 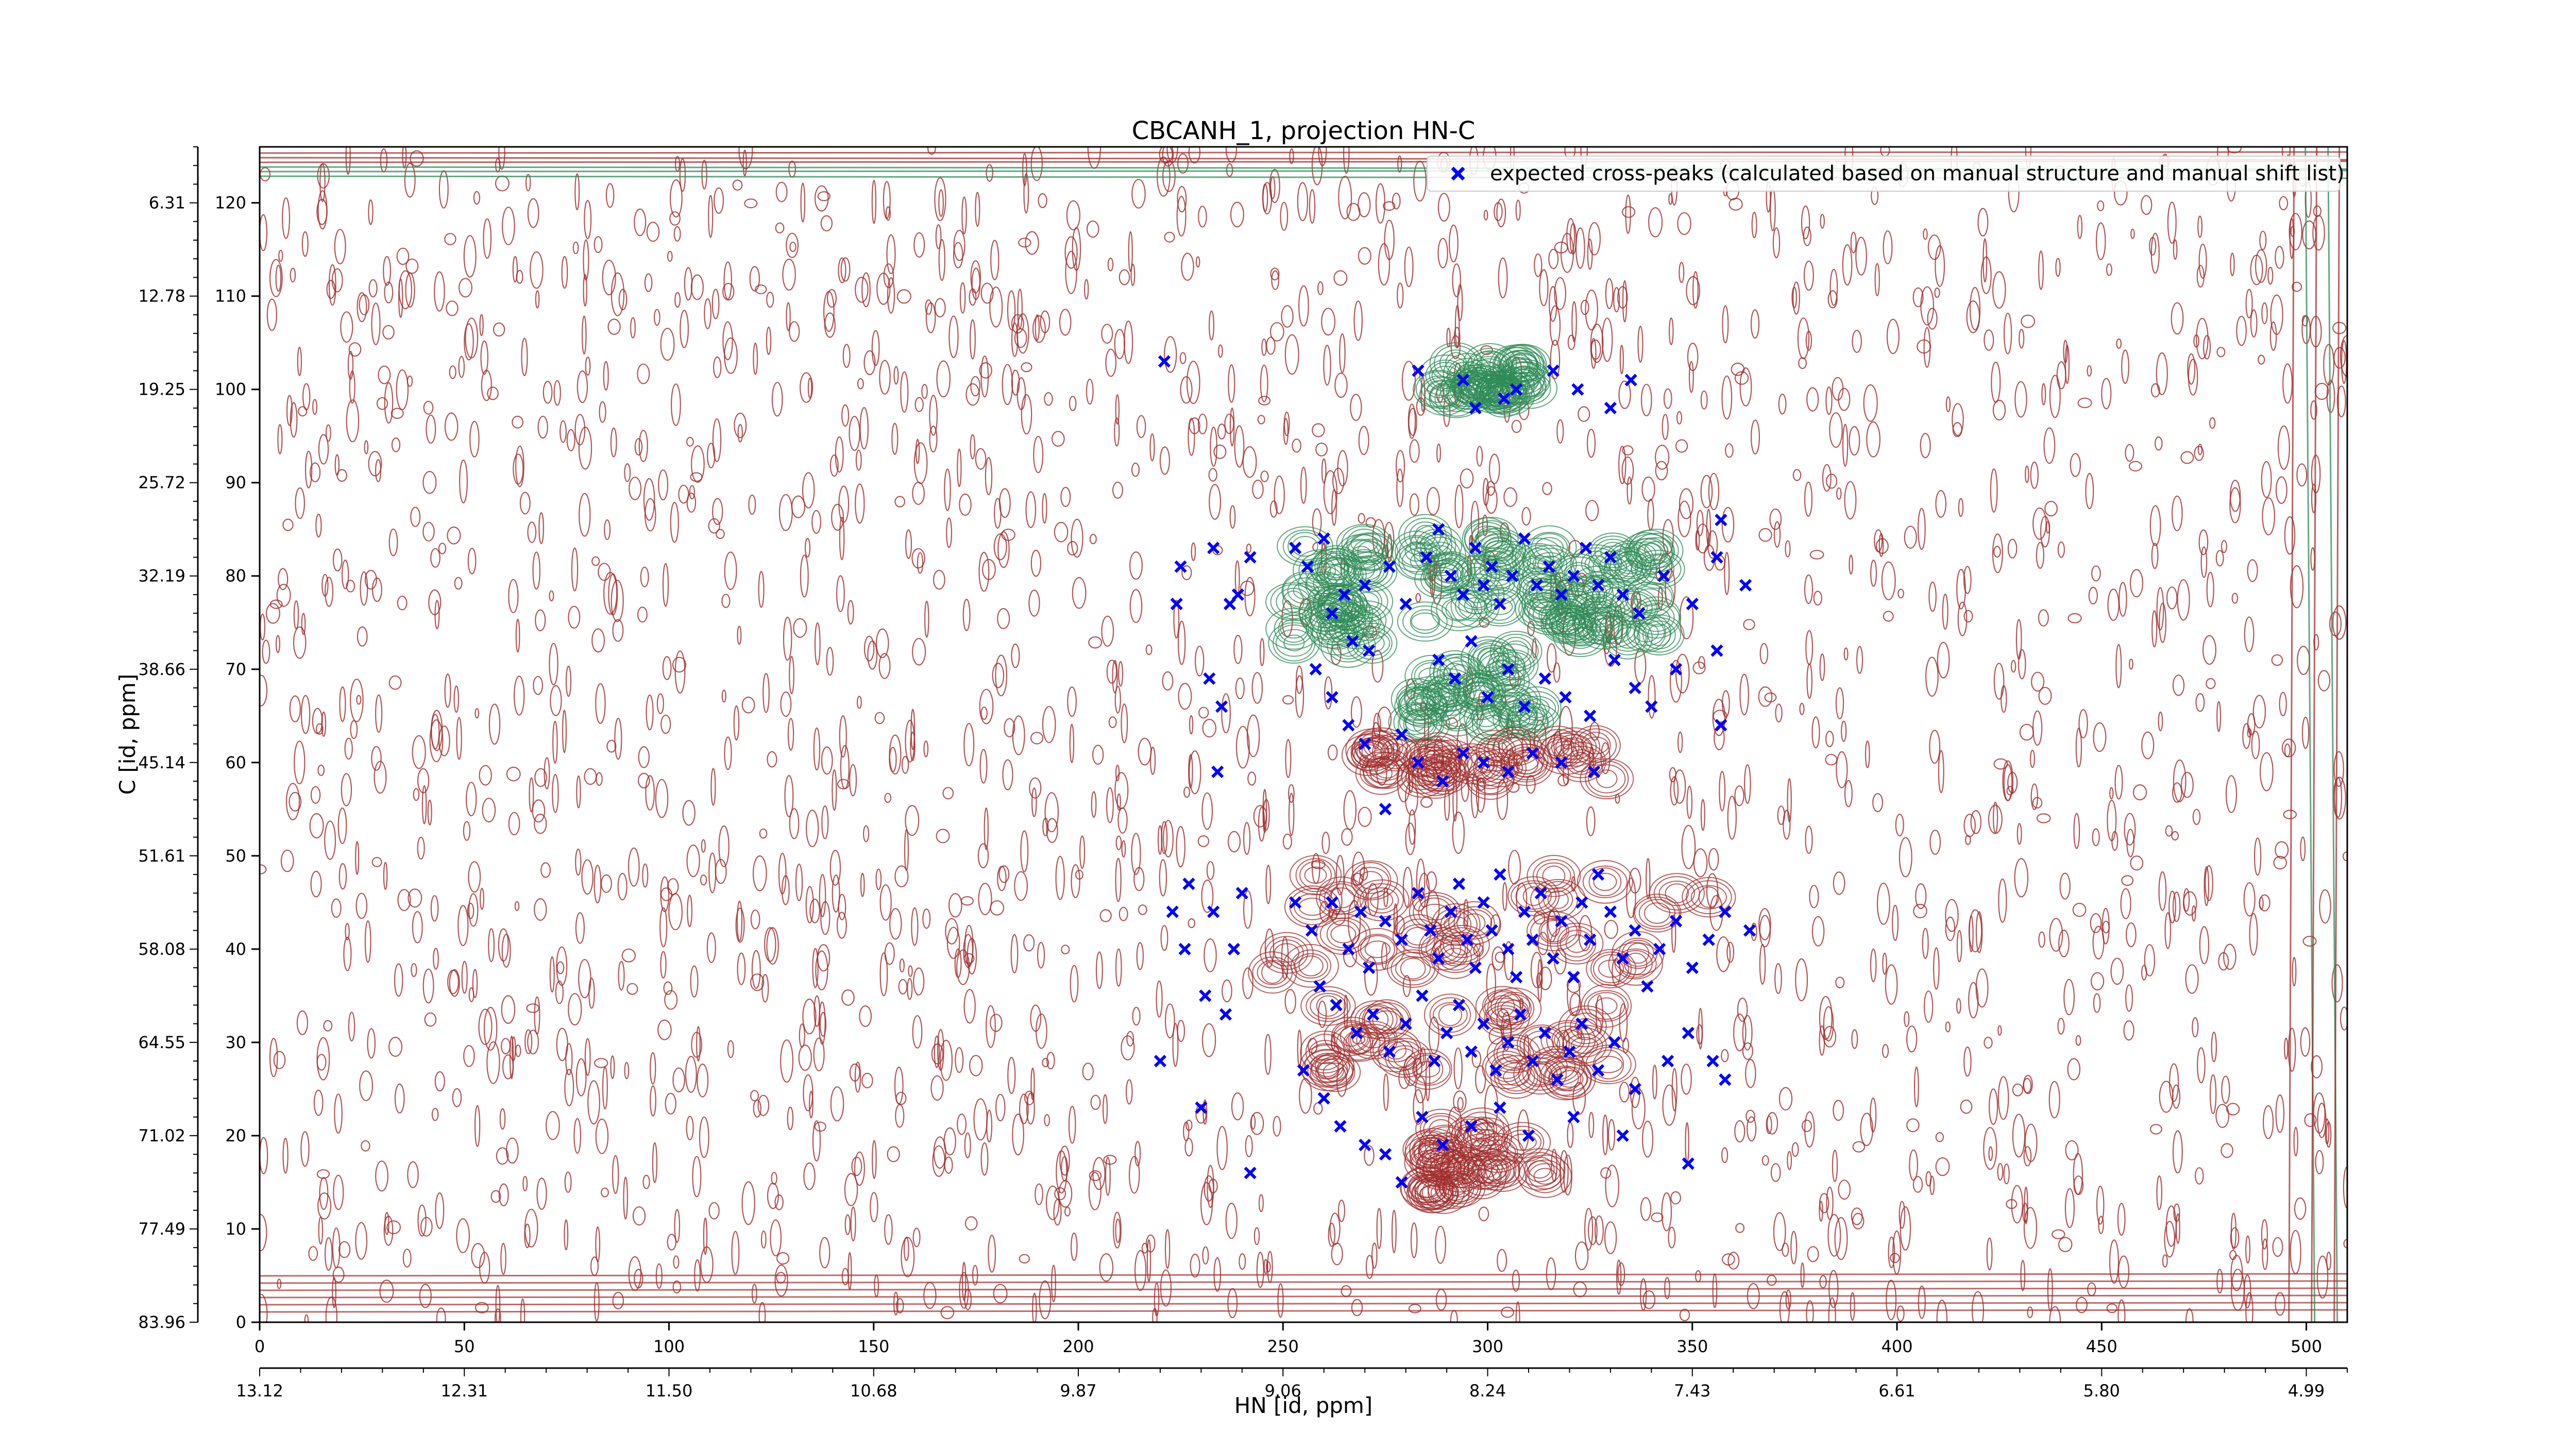 I want to click on secondary-y-tick-label: 58.08, so click(x=161, y=949).